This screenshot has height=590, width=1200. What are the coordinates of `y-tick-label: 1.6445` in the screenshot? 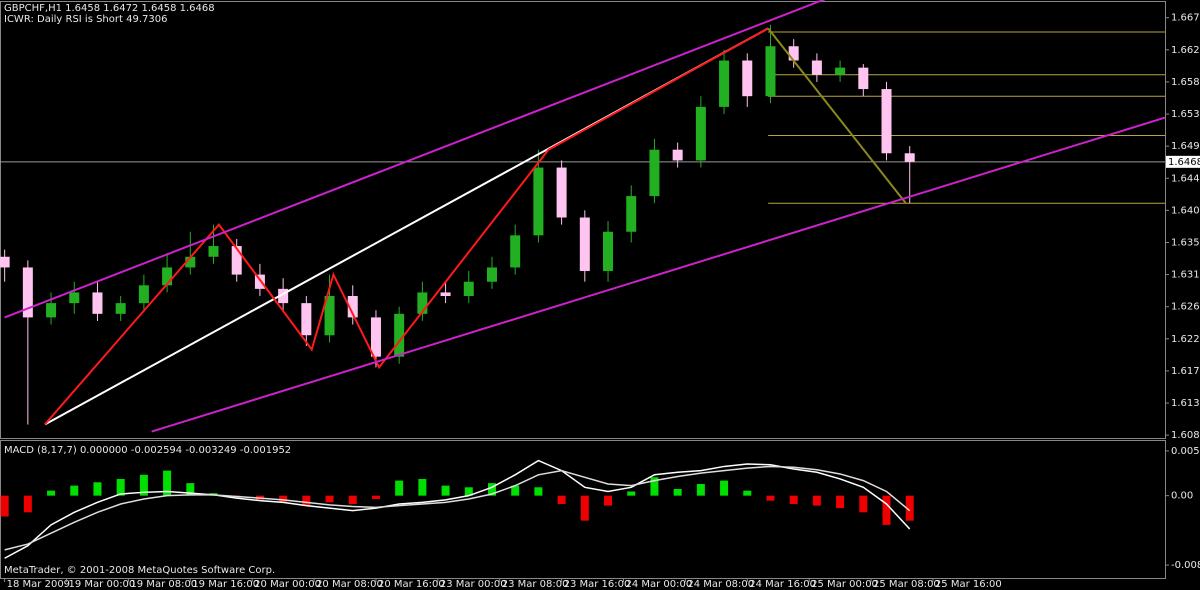 It's located at (1185, 178).